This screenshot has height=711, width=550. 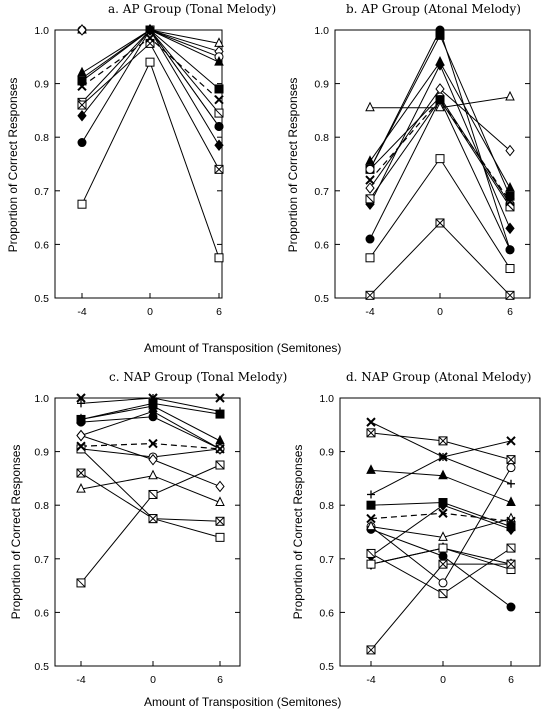 I want to click on plot-frame, so click(x=440, y=532).